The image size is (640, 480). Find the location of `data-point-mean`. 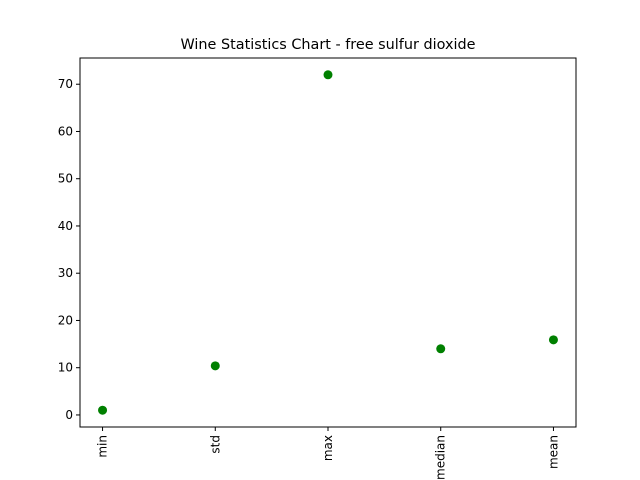

data-point-mean is located at coordinates (553, 340).